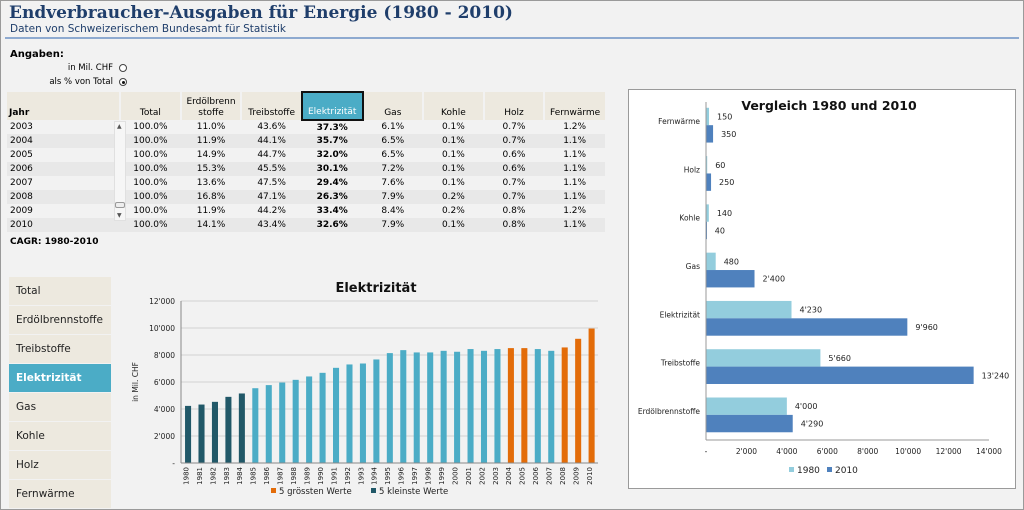  What do you see at coordinates (774, 279) in the screenshot?
I see `data-label: 2'400` at bounding box center [774, 279].